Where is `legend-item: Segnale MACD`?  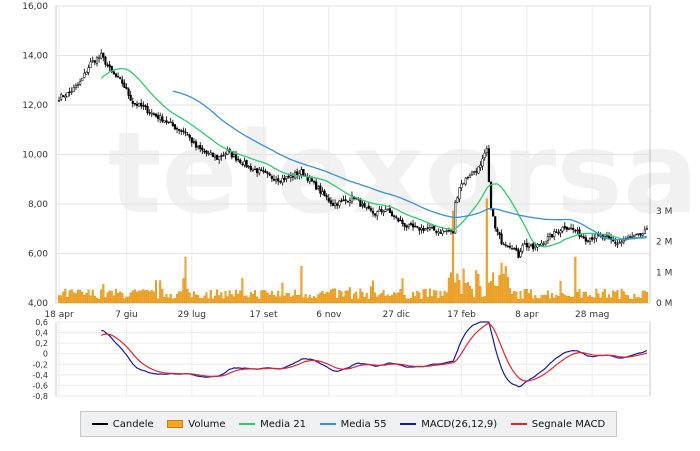
legend-item: Segnale MACD is located at coordinates (557, 424).